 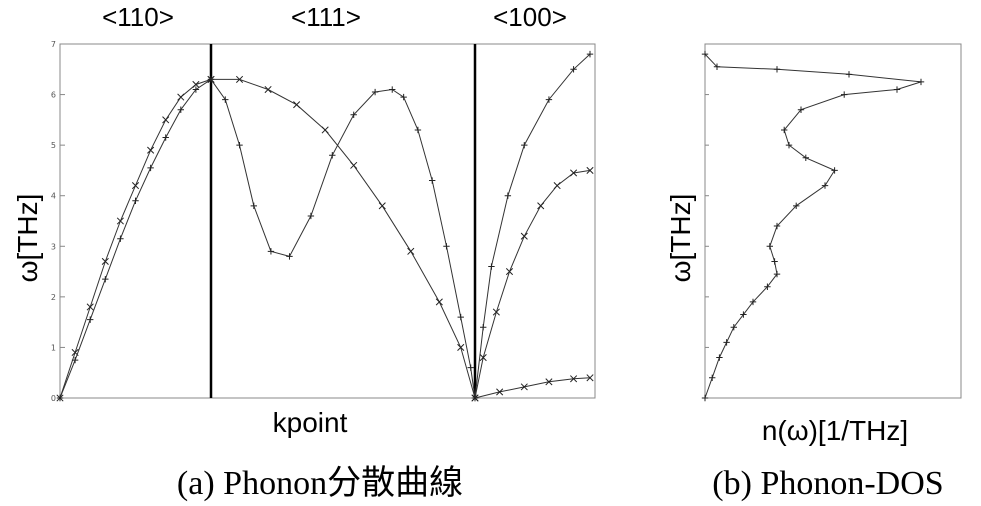 What do you see at coordinates (53, 145) in the screenshot?
I see `dispersion-y-tick-label: 5` at bounding box center [53, 145].